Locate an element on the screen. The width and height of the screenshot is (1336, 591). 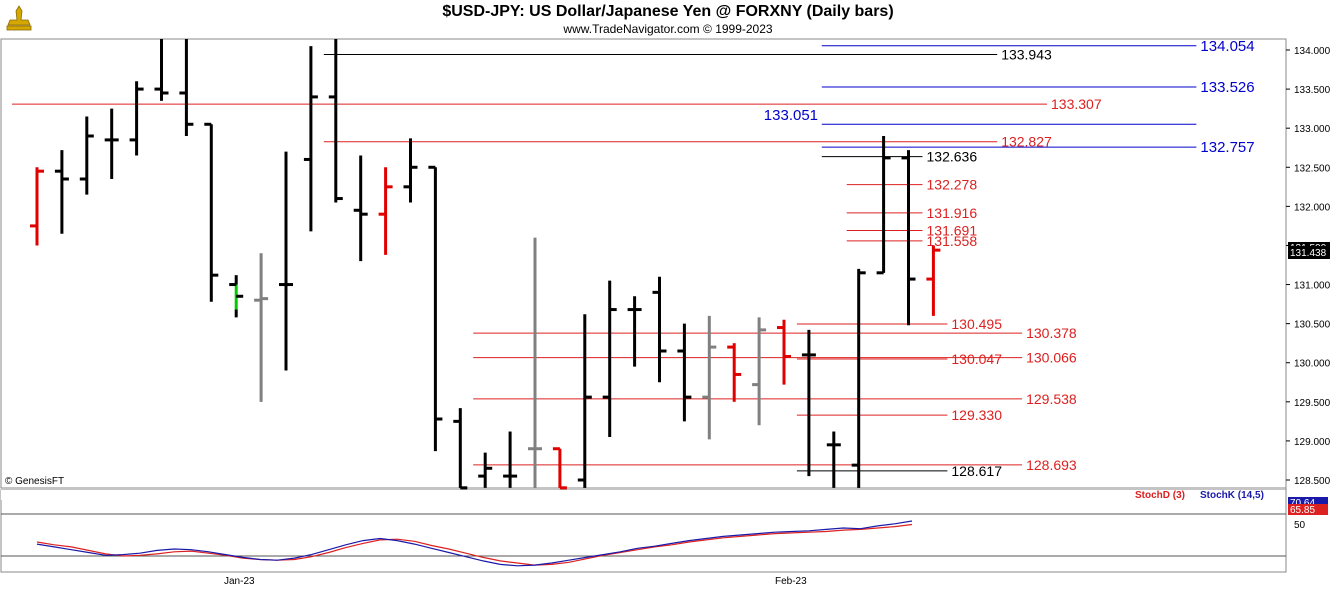
stoch-header-band is located at coordinates (643, 495).